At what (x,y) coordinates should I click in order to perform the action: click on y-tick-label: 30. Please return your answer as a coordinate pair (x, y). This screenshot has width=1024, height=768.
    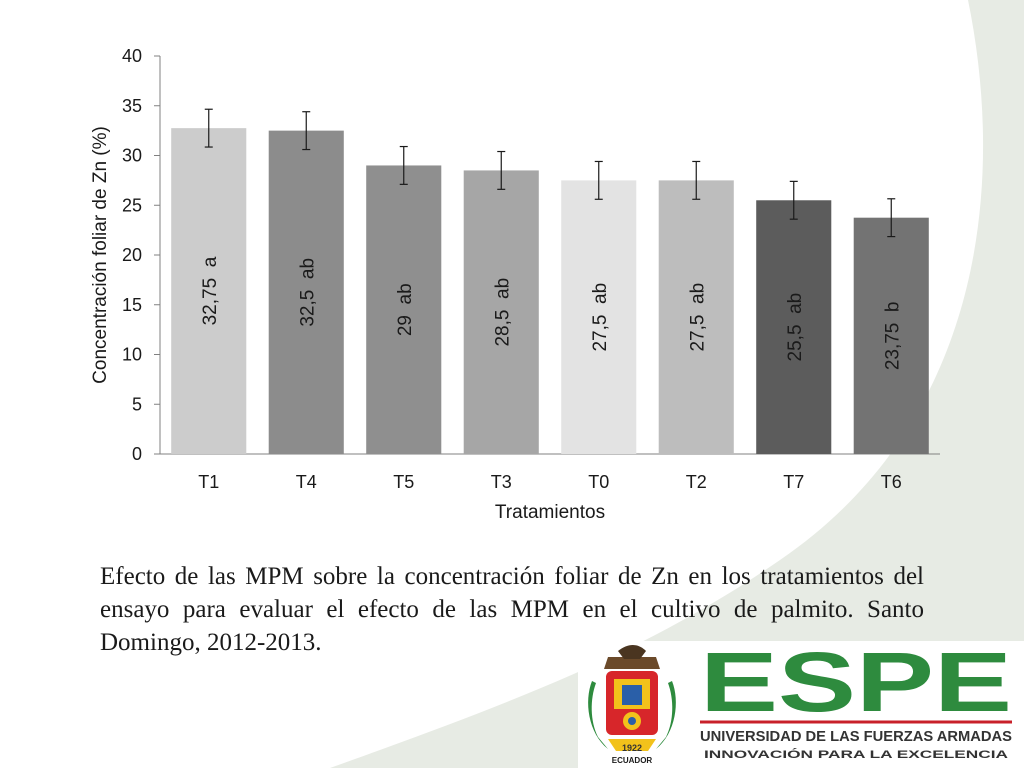
    Looking at the image, I should click on (132, 156).